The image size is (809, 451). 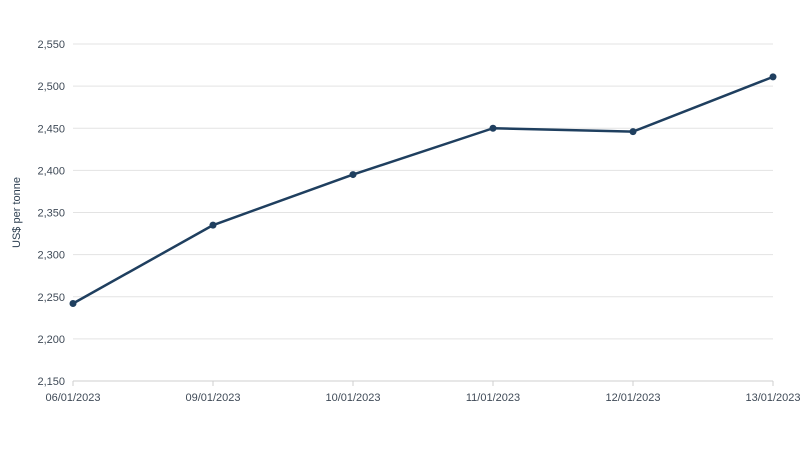 I want to click on x-tick-label: 12/01/2023, so click(x=632, y=398).